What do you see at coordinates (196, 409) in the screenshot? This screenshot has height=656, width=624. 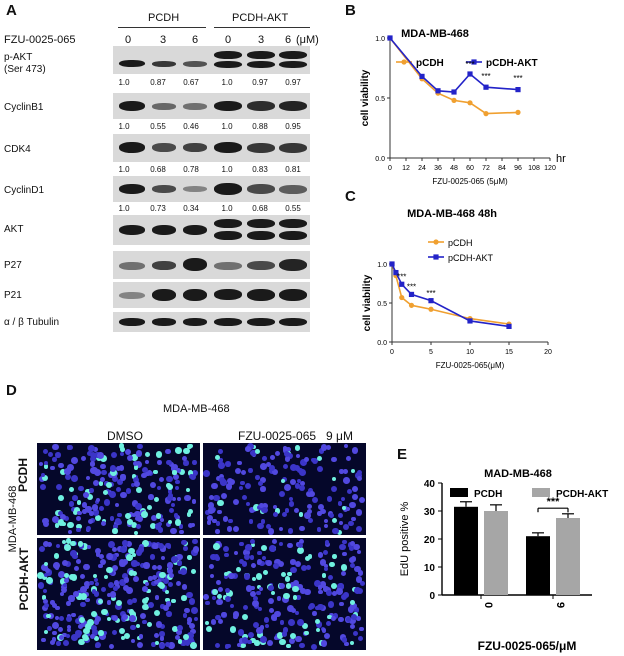 I see `panel-d-title: MDA-MB-468` at bounding box center [196, 409].